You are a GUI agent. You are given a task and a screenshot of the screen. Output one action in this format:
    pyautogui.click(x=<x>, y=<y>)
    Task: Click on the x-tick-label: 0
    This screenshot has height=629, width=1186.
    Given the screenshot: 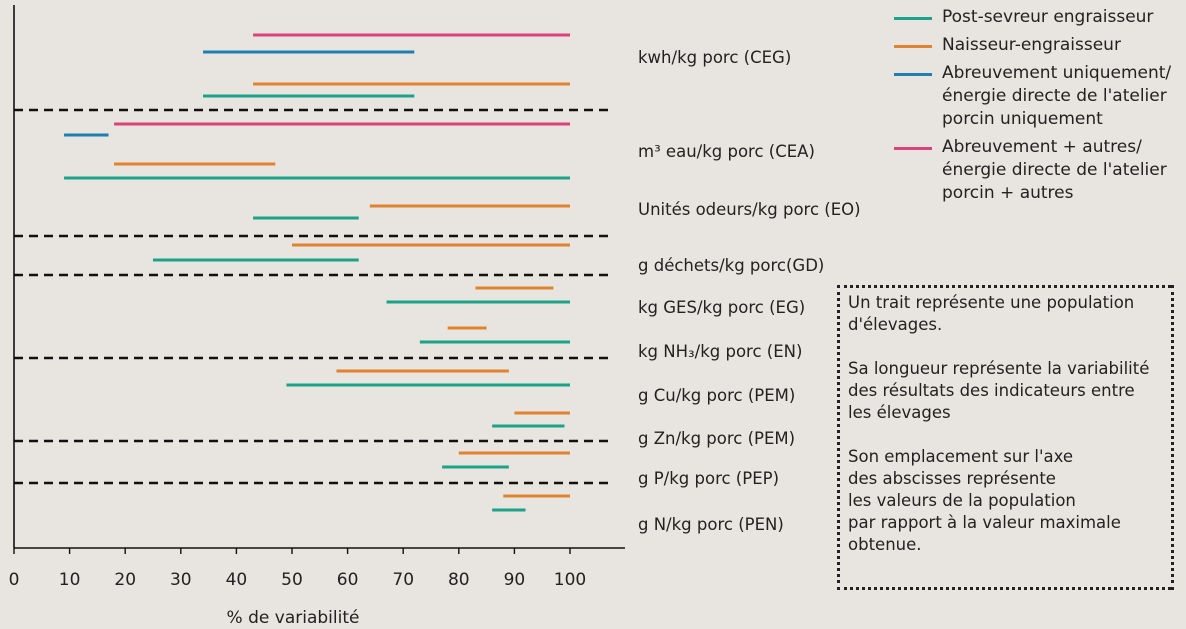 What is the action you would take?
    pyautogui.click(x=14, y=580)
    